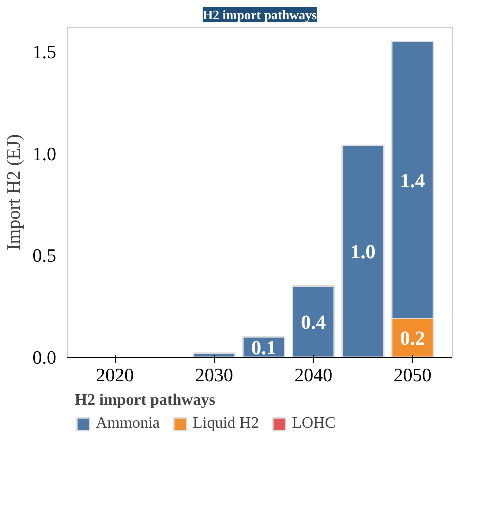 Image resolution: width=498 pixels, height=510 pixels. Describe the element at coordinates (145, 401) in the screenshot. I see `legend-title: H2 import pathways` at that location.